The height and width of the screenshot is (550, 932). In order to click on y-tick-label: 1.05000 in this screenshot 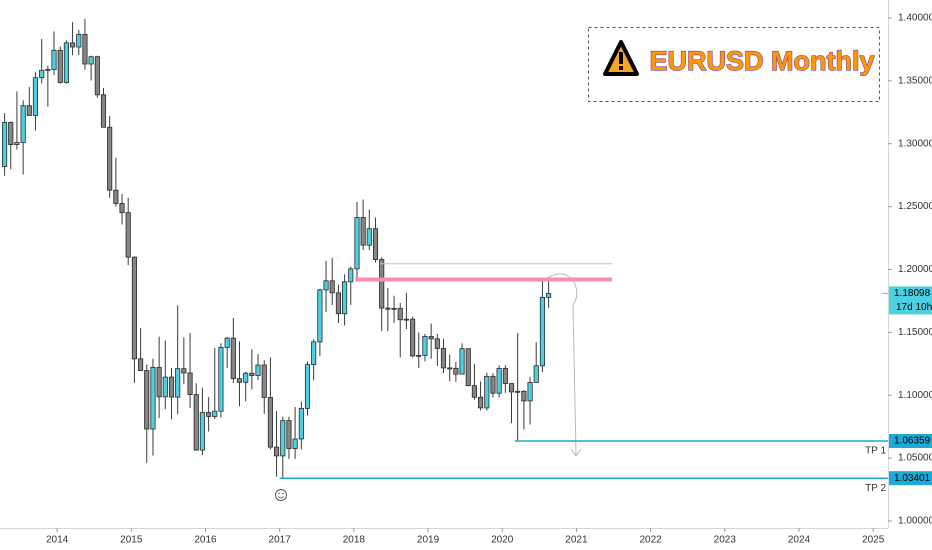, I will do `click(915, 458)`.